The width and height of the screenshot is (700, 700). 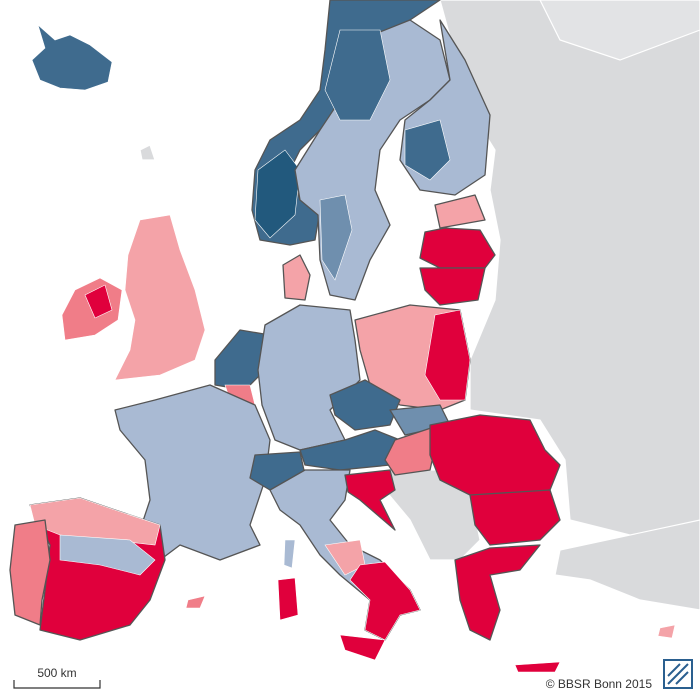 What do you see at coordinates (427, 150) in the screenshot?
I see `finland-east` at bounding box center [427, 150].